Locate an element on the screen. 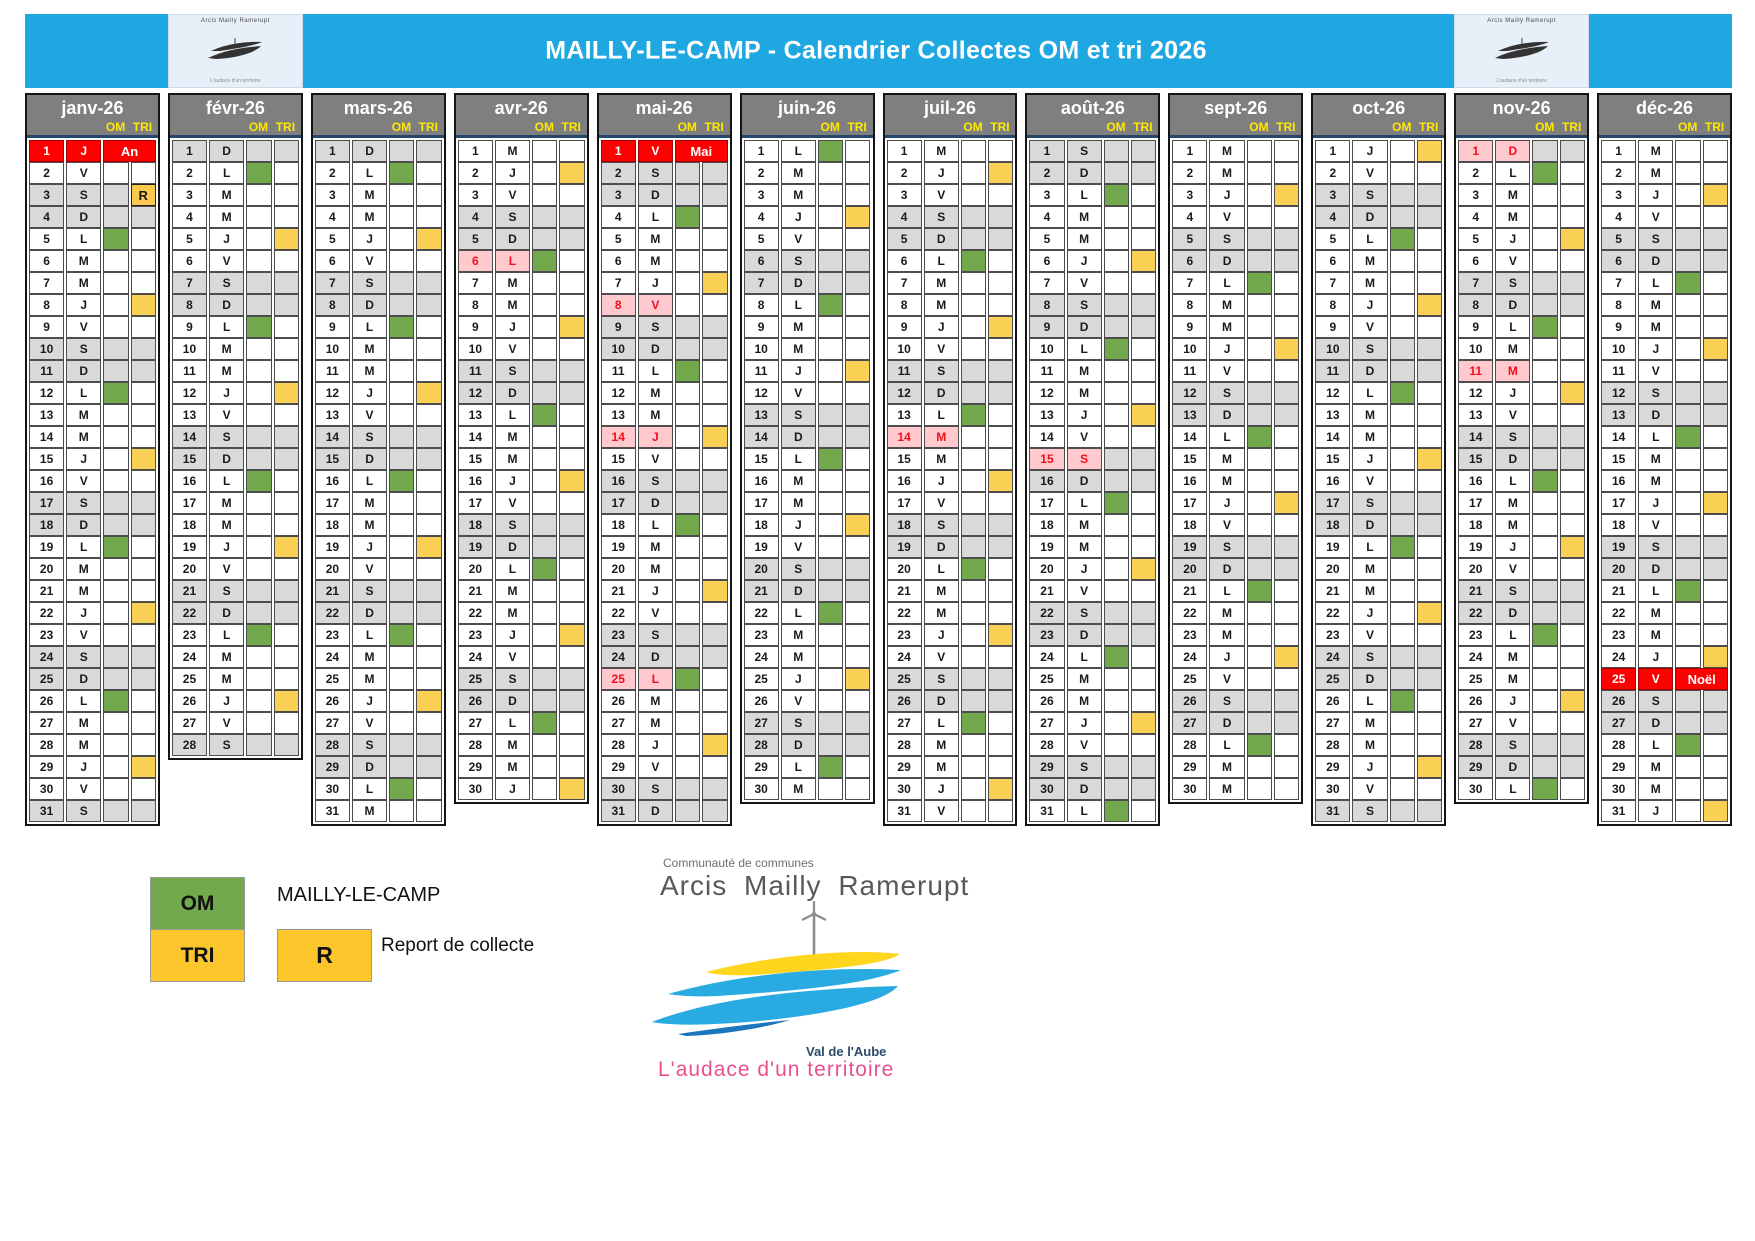 The width and height of the screenshot is (1755, 1241). day-number-cell: 27 is located at coordinates (1476, 723).